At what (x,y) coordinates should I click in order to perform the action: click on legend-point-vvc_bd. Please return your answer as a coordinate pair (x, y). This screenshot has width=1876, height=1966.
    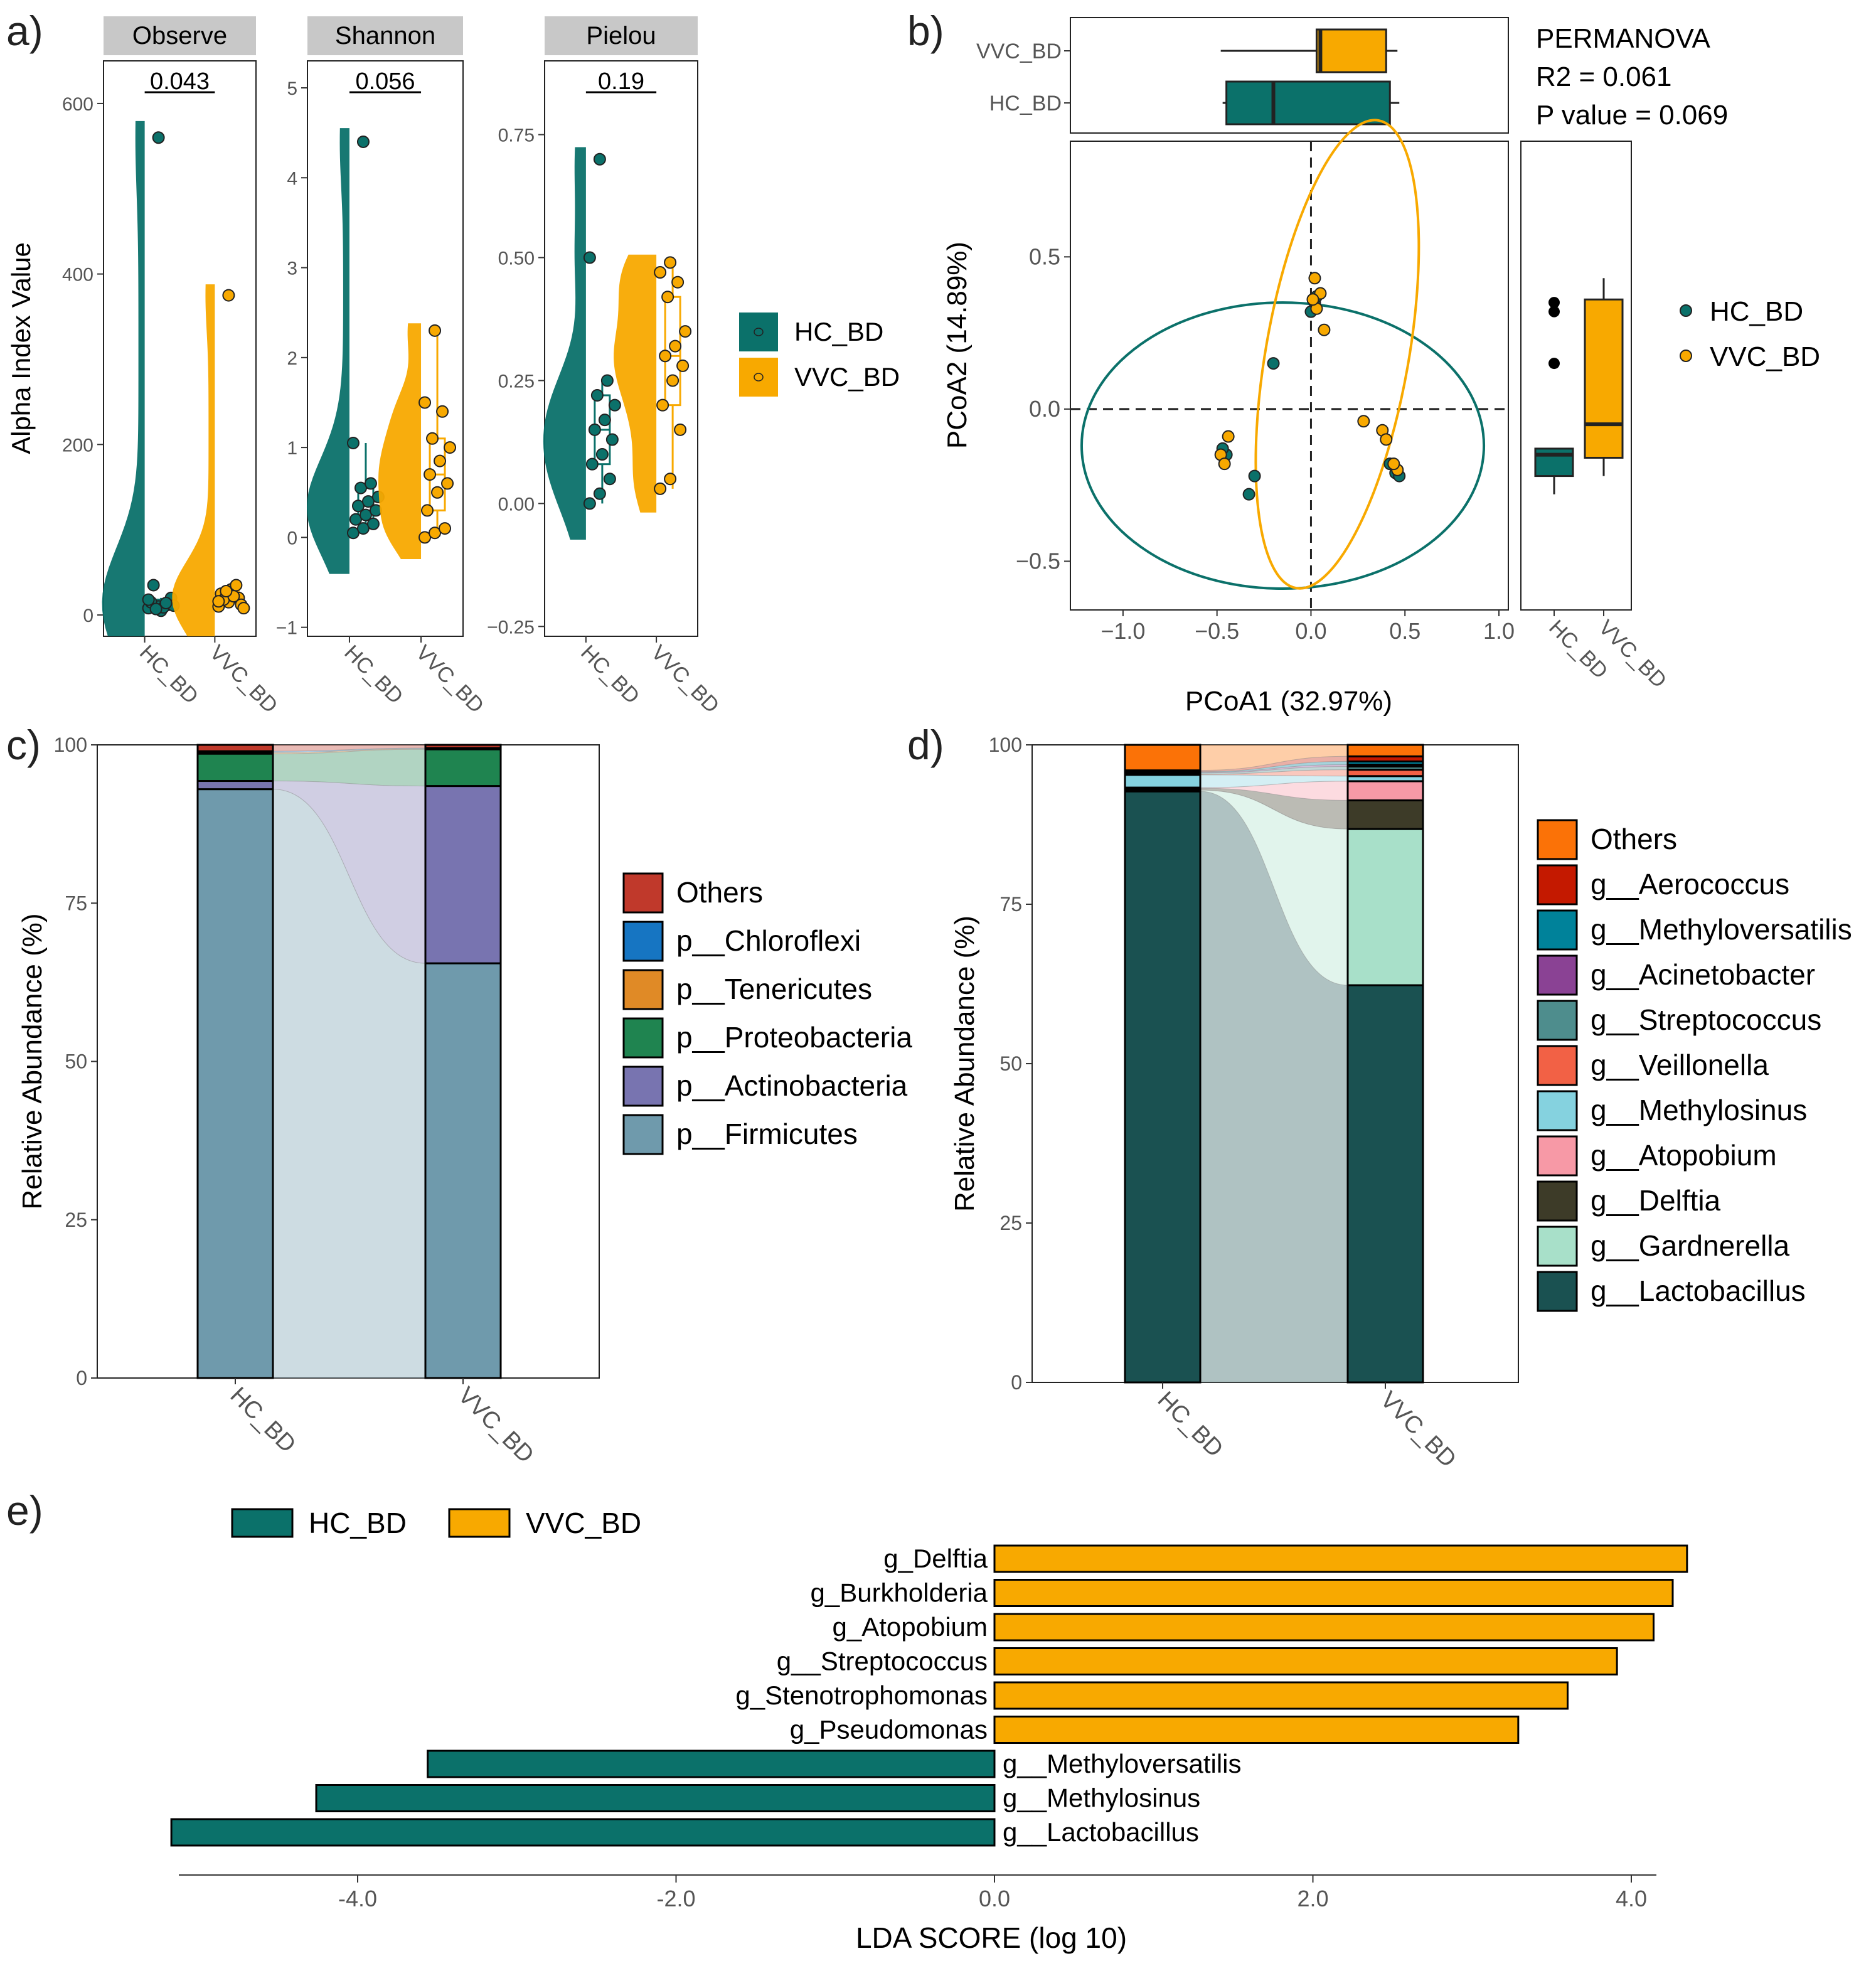
    Looking at the image, I should click on (1686, 356).